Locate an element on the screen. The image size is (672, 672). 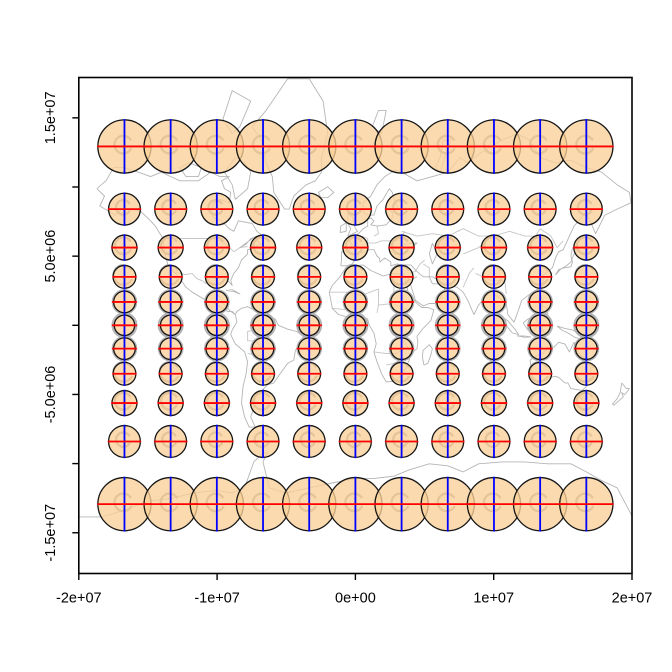
map-russia-south is located at coordinates (482, 238).